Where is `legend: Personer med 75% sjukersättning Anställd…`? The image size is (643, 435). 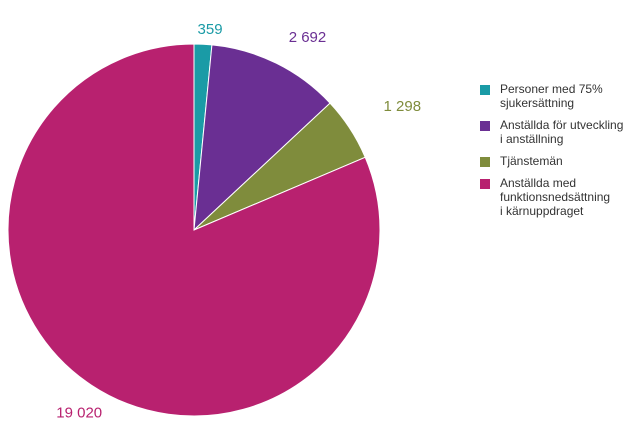
legend: Personer med 75% sjukersättning Anställd… is located at coordinates (560, 154).